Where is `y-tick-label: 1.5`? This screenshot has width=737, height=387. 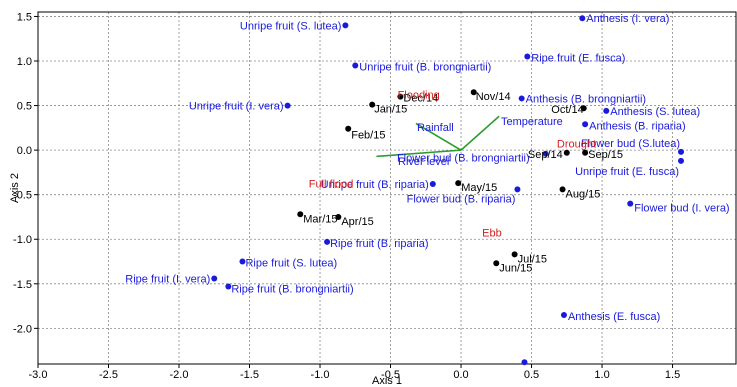
y-tick-label: 1.5 is located at coordinates (24, 17).